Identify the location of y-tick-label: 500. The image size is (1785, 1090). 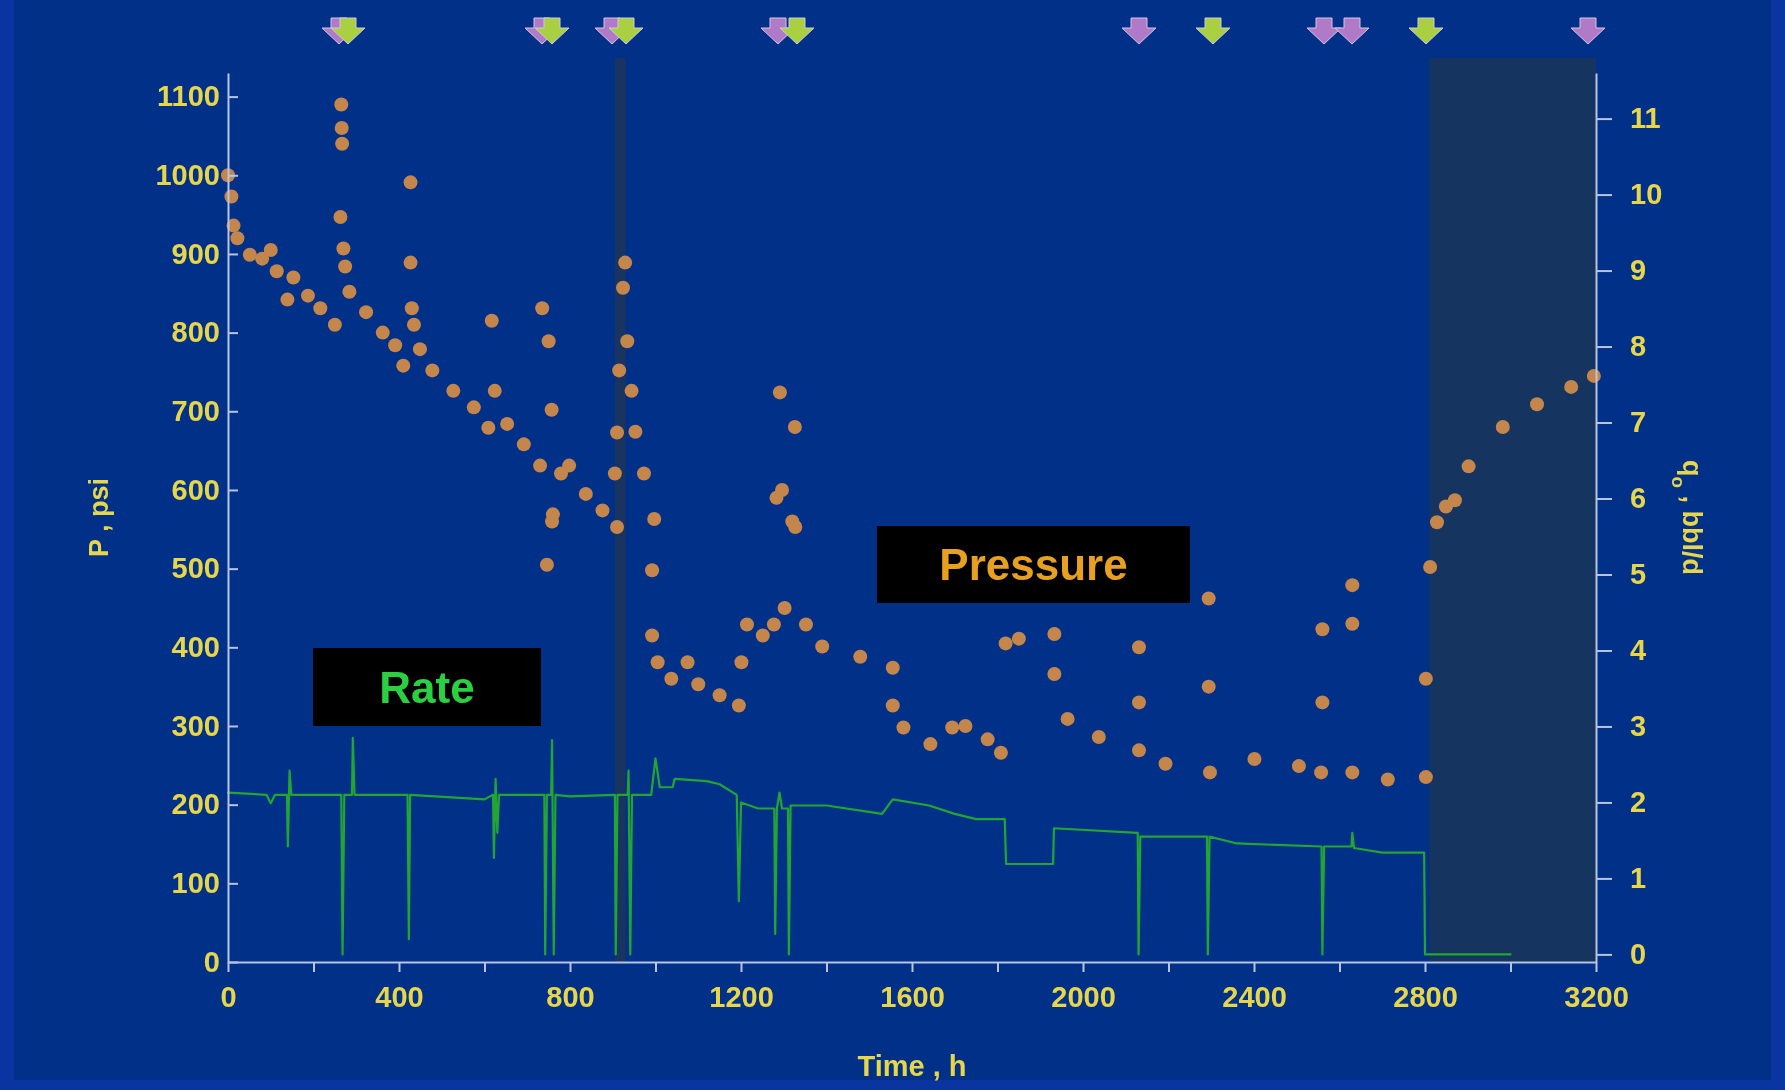
(195, 568).